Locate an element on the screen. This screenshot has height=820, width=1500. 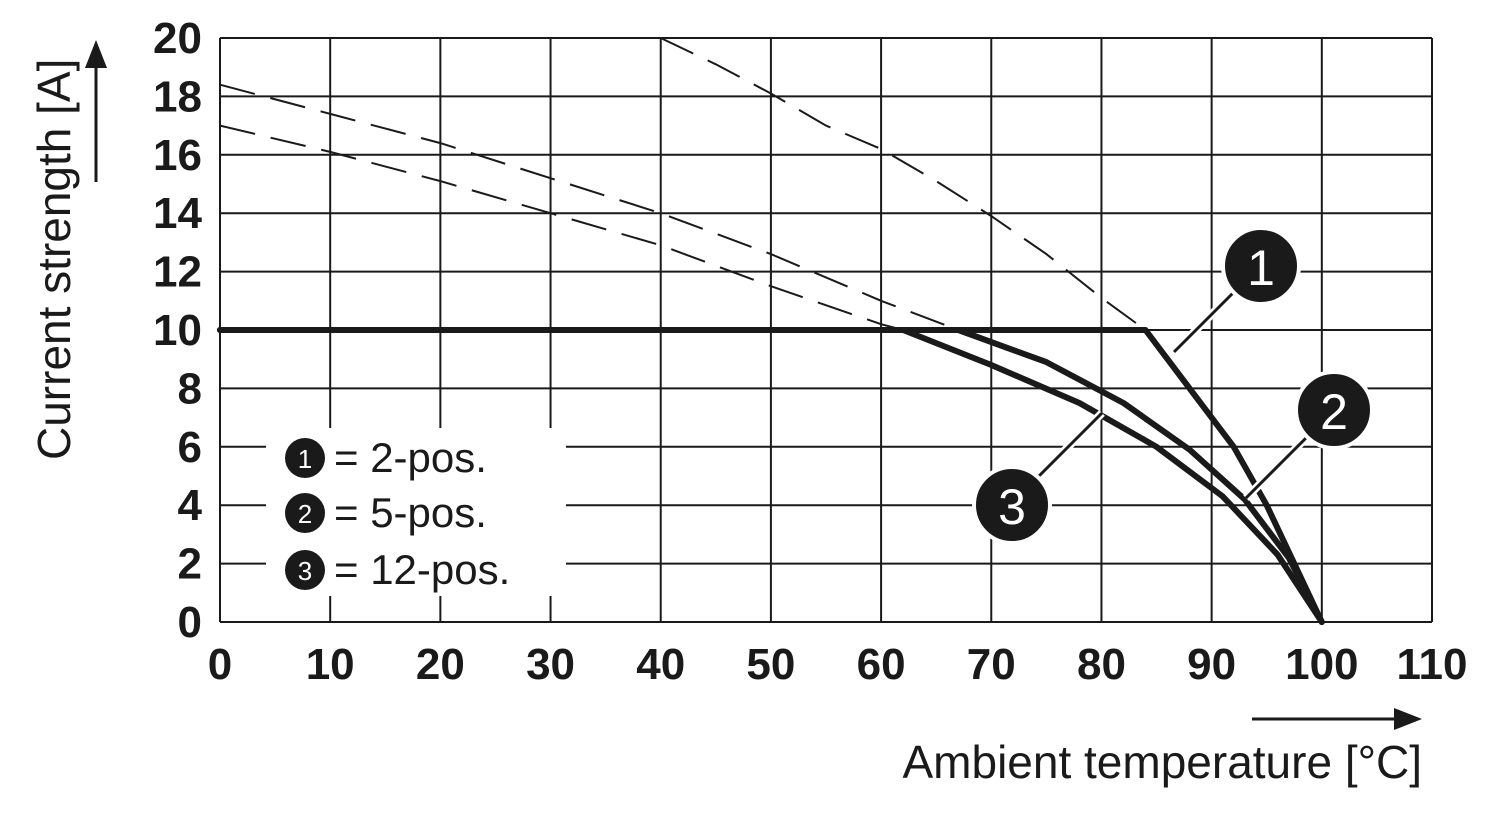
callout-1: 1 is located at coordinates (1236, 290).